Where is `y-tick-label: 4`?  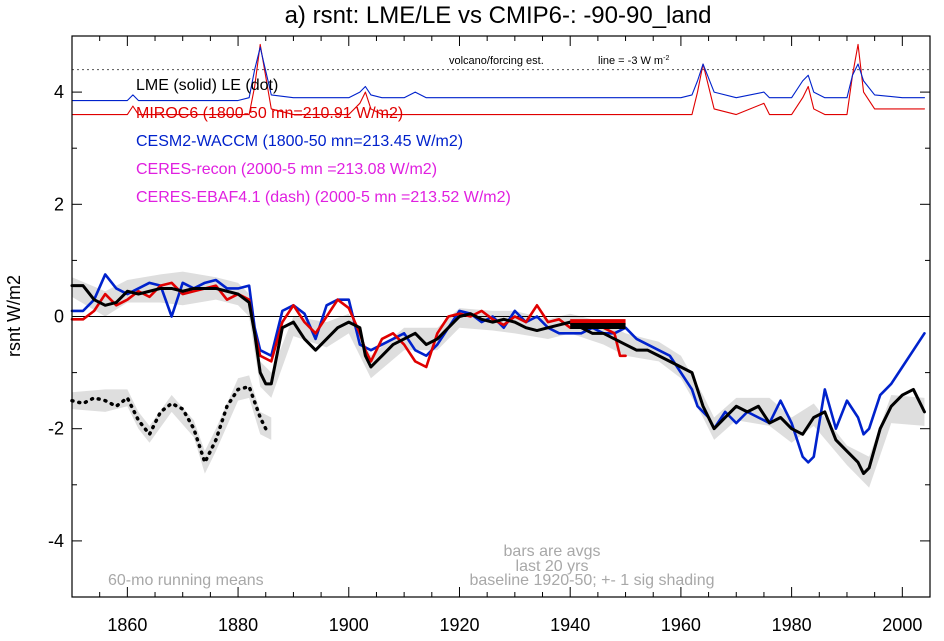 y-tick-label: 4 is located at coordinates (59, 92).